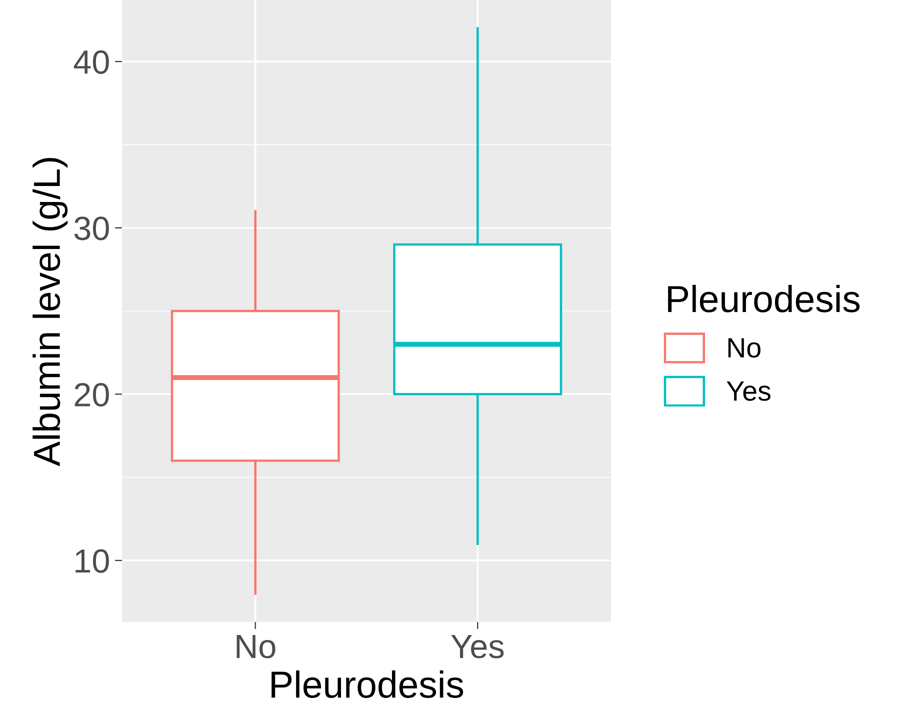  I want to click on y-tick-label: 10, so click(92, 561).